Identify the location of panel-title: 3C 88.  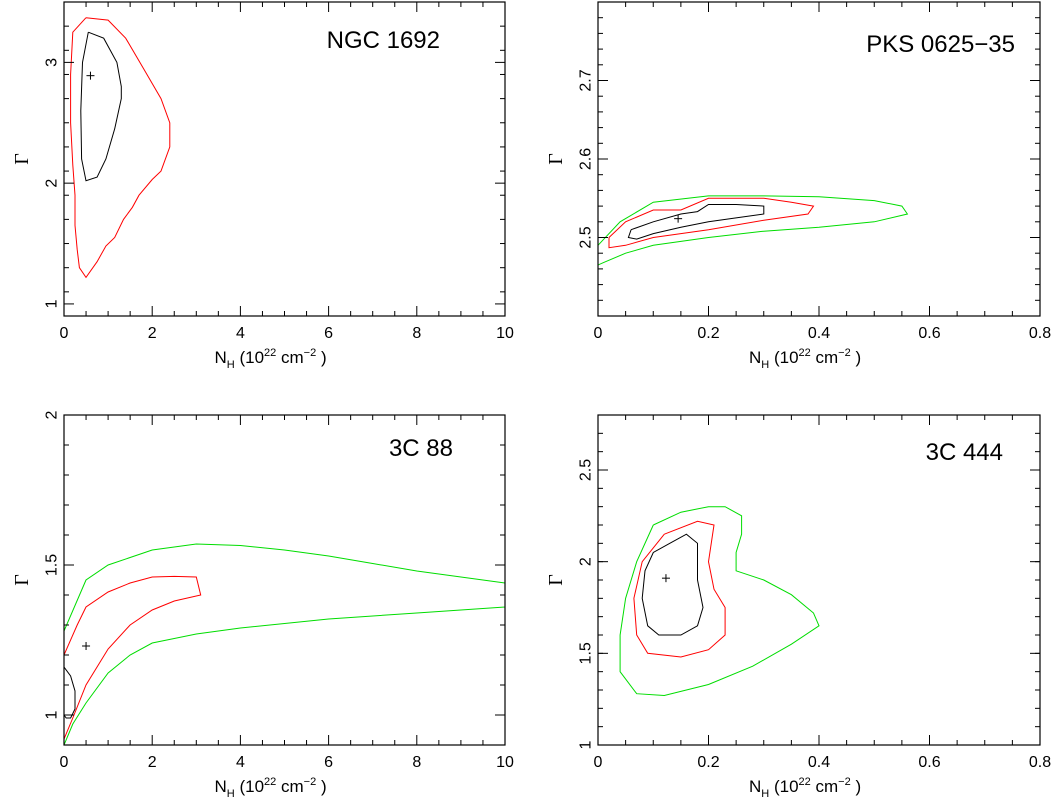
(421, 448).